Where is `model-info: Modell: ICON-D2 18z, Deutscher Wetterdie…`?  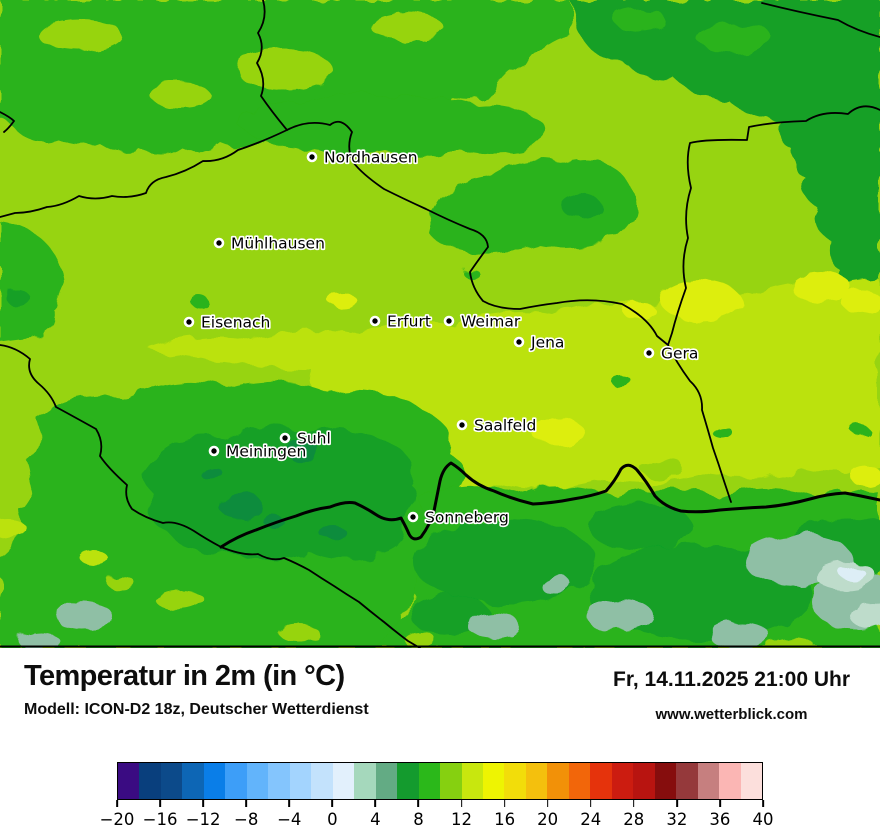 model-info: Modell: ICON-D2 18z, Deutscher Wetterdie… is located at coordinates (196, 709).